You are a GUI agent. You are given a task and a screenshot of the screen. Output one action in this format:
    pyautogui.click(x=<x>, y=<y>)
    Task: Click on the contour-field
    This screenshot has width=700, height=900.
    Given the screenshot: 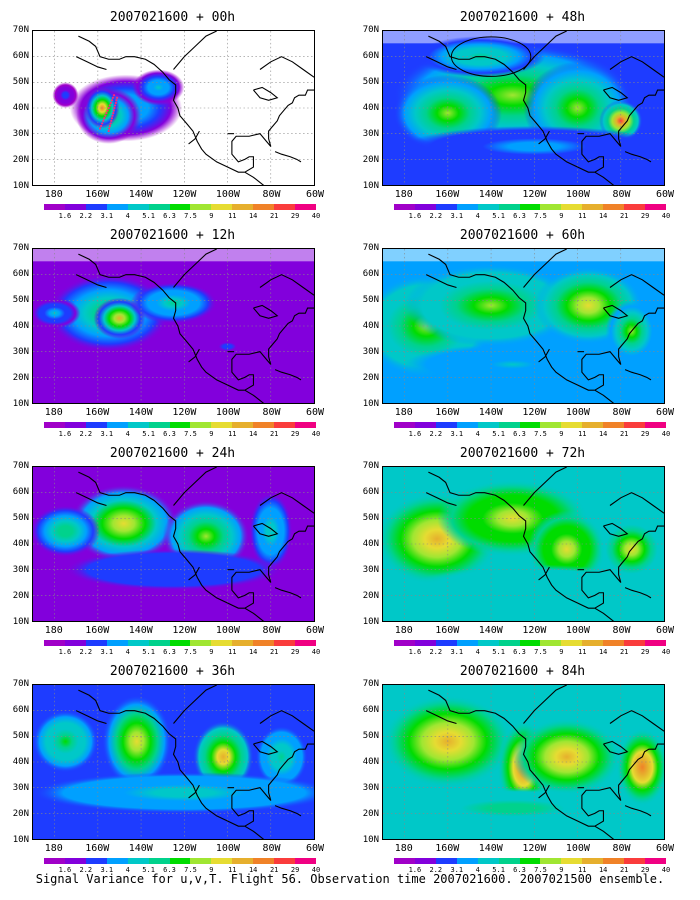 What is the action you would take?
    pyautogui.click(x=523, y=544)
    